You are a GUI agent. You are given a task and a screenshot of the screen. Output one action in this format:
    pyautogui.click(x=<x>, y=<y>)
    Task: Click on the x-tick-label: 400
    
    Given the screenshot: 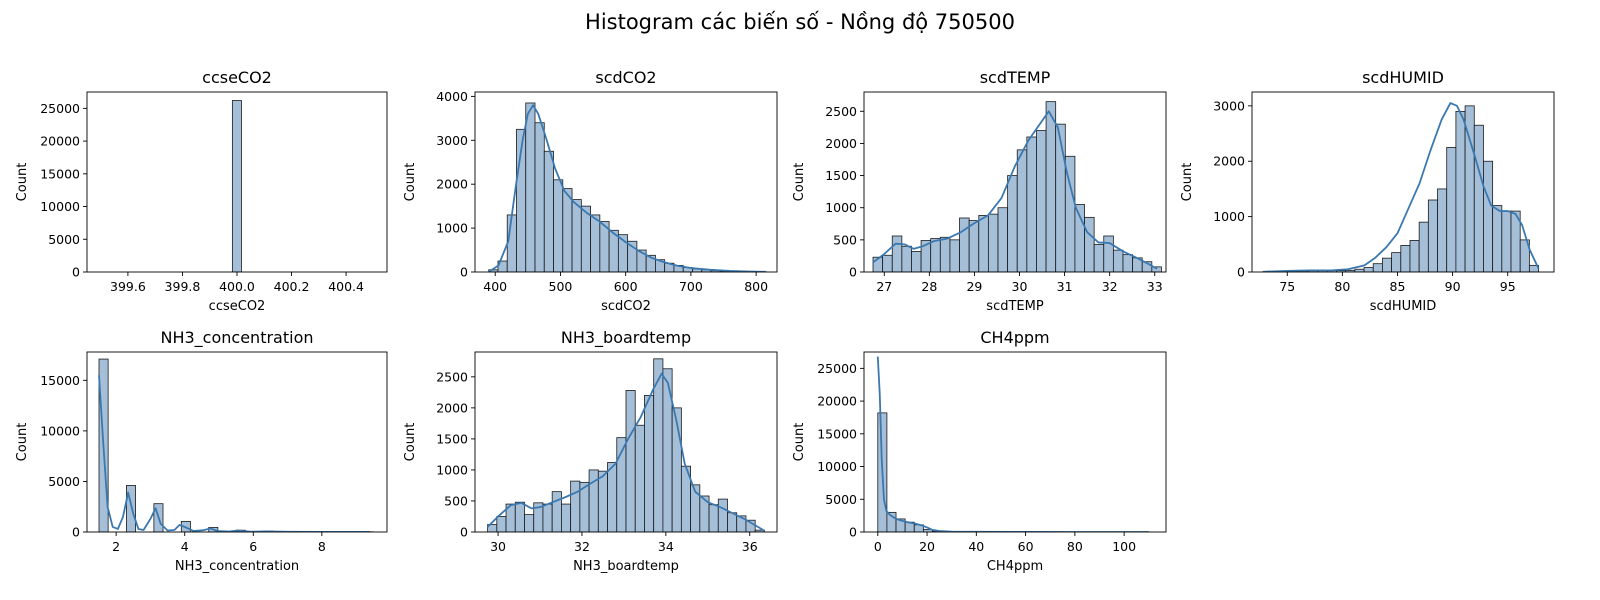 What is the action you would take?
    pyautogui.click(x=495, y=286)
    